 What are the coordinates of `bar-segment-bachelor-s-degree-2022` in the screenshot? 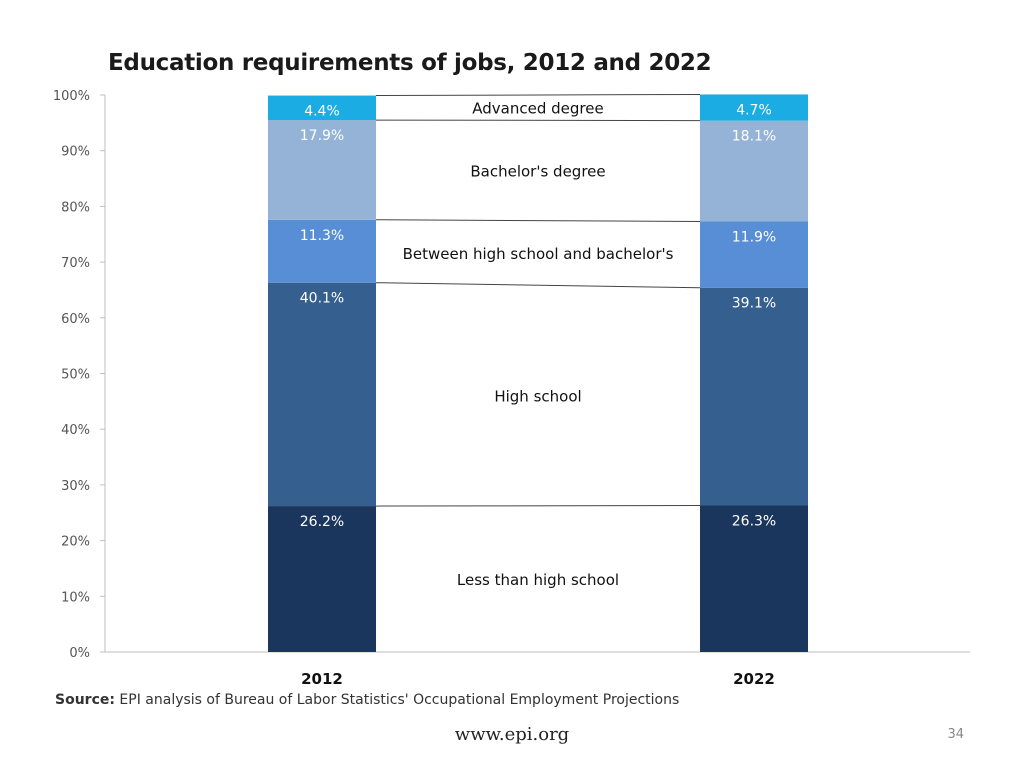 It's located at (754, 171).